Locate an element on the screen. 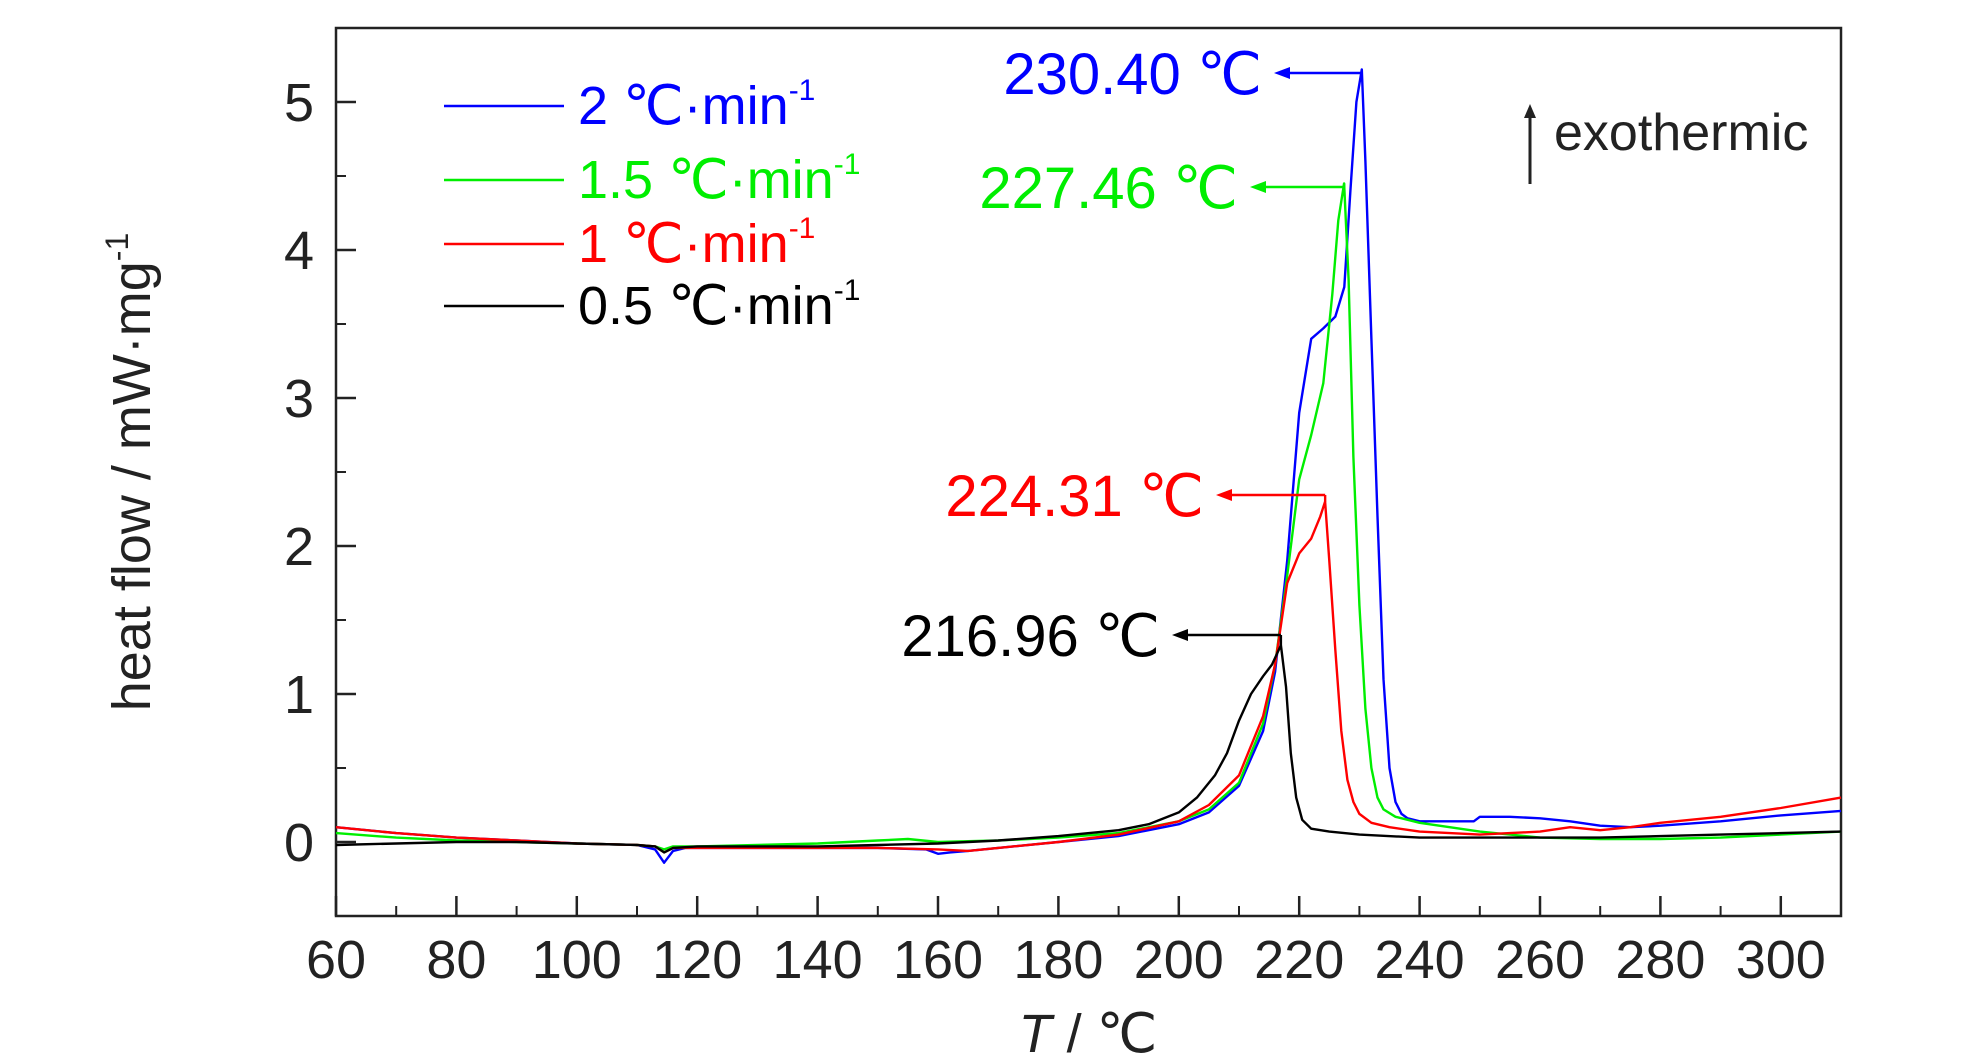  y-tick-label: 5 is located at coordinates (299, 103).